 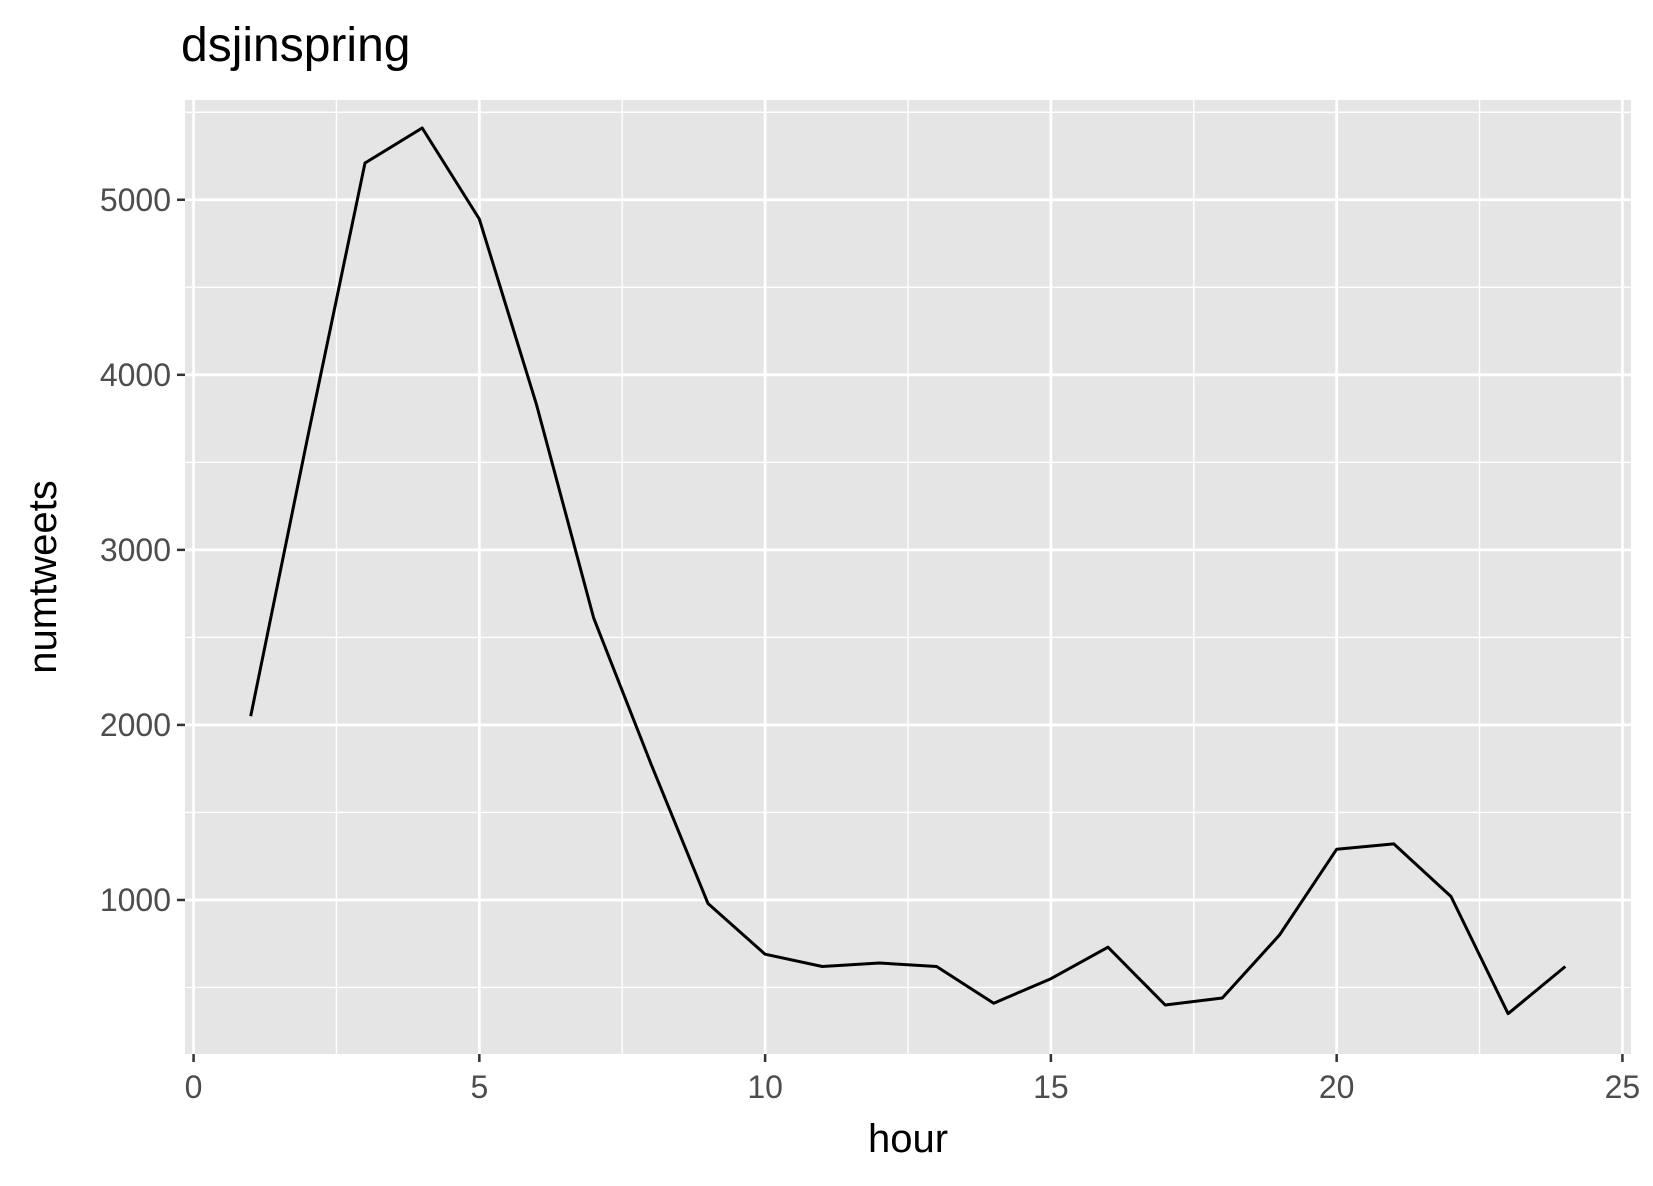 I want to click on x-tick-label: 5, so click(x=479, y=1087).